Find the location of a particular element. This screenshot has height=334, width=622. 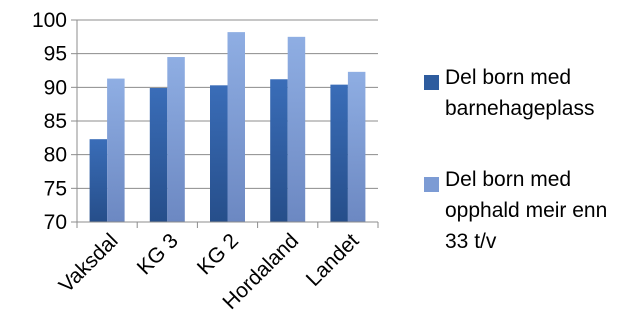

y-tick-label: 80 is located at coordinates (55, 155).